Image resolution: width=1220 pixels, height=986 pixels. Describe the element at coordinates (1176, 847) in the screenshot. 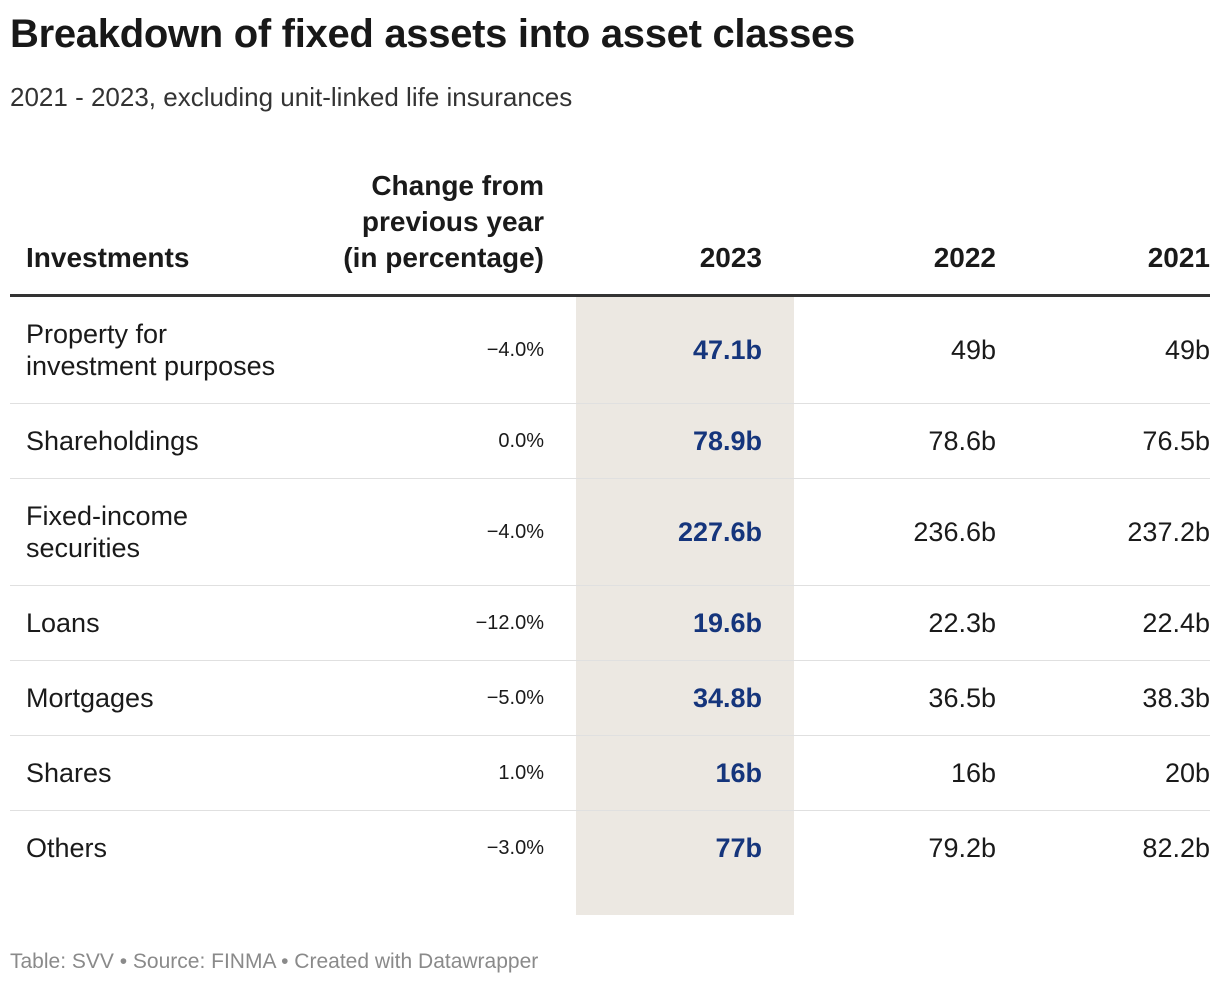

I see `cell-value-2021: 82.2b` at that location.